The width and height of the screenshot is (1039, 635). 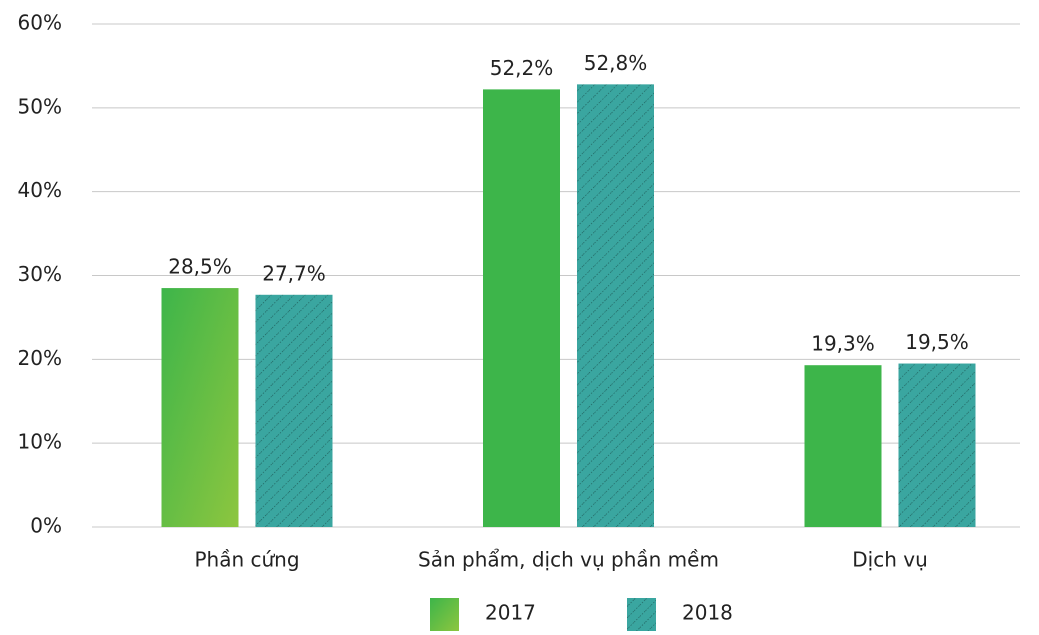 What do you see at coordinates (40, 358) in the screenshot?
I see `y-tick-label: 20%` at bounding box center [40, 358].